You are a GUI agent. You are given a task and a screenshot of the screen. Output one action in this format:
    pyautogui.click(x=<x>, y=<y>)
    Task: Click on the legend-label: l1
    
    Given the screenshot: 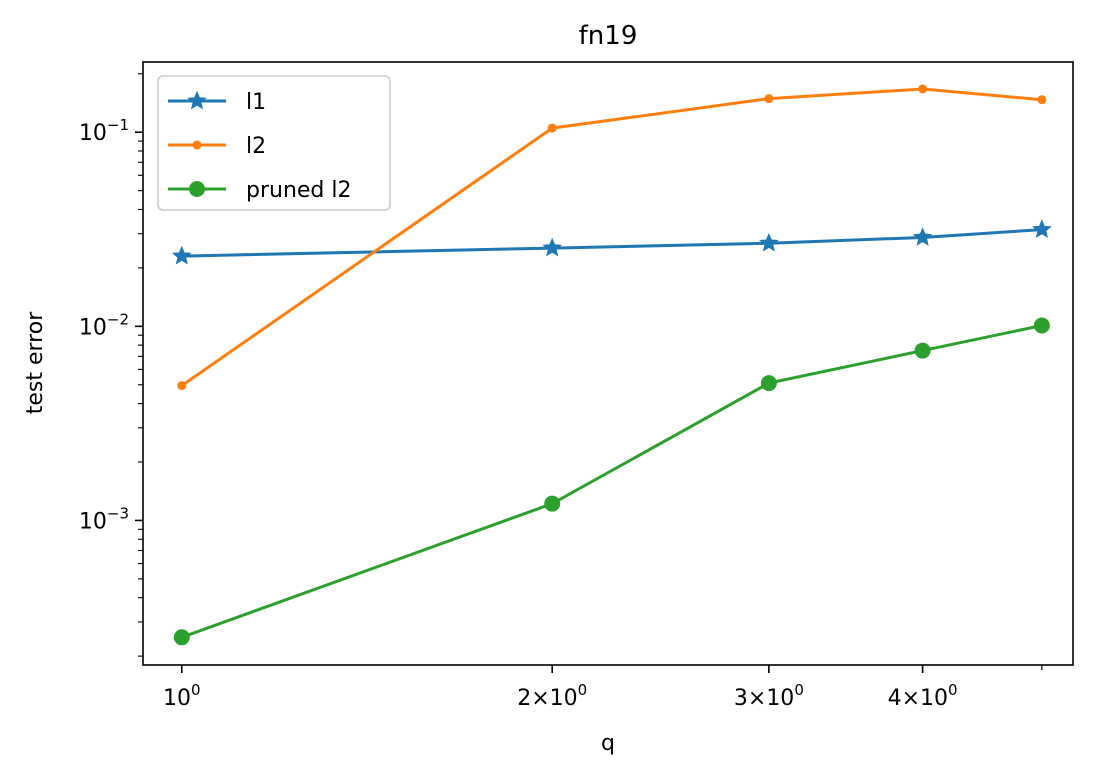 What is the action you would take?
    pyautogui.click(x=256, y=102)
    